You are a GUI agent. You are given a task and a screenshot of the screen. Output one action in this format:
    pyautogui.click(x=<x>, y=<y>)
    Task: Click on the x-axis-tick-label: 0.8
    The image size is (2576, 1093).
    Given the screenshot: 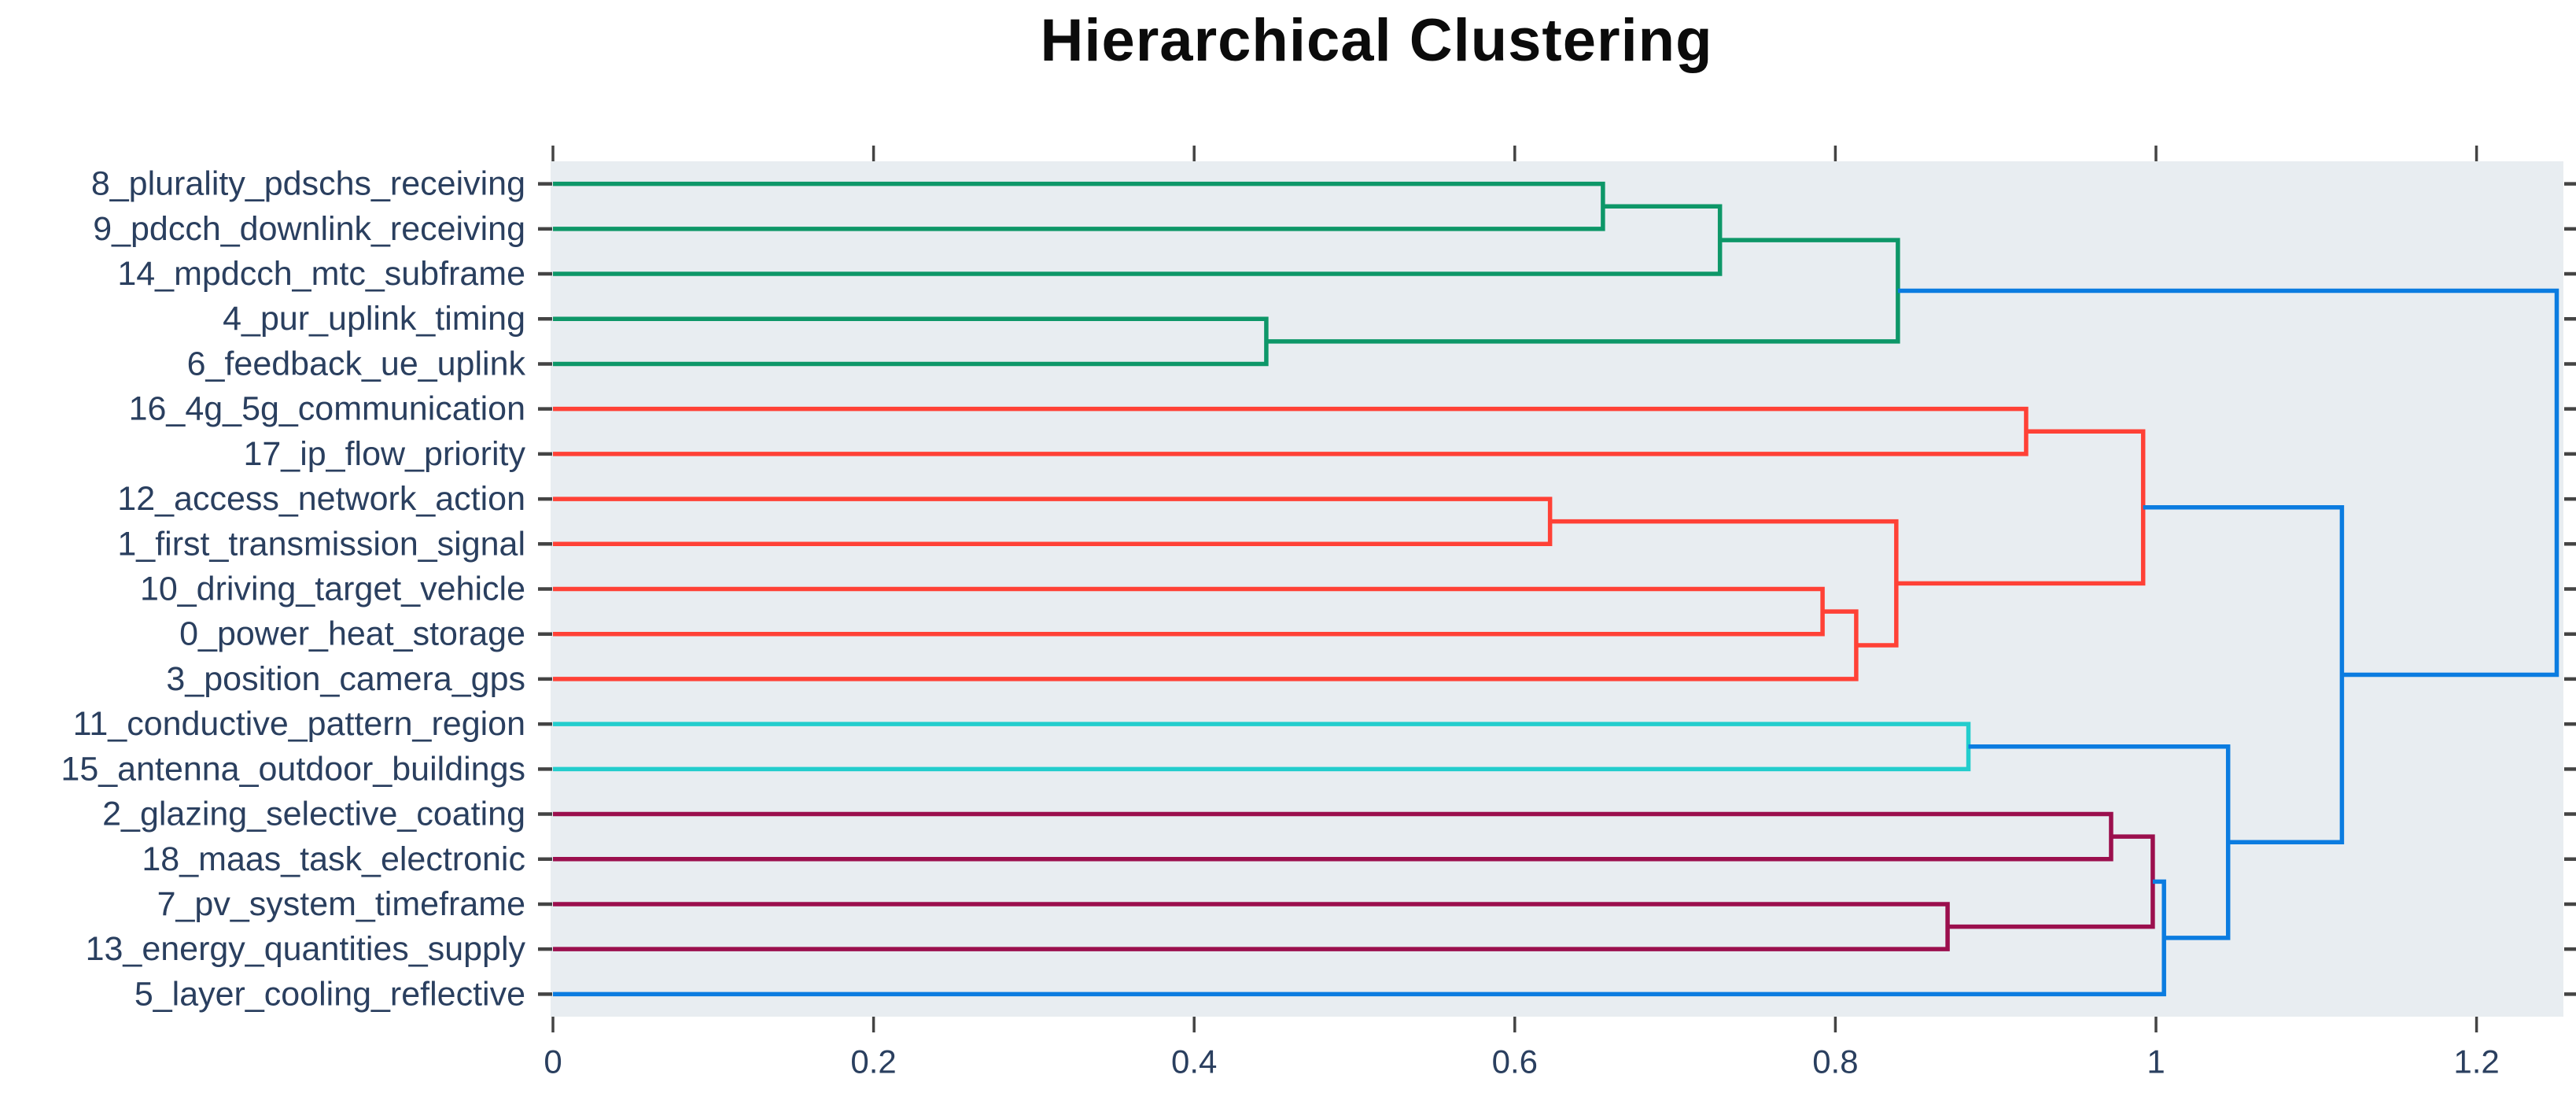 What is the action you would take?
    pyautogui.click(x=1835, y=1061)
    